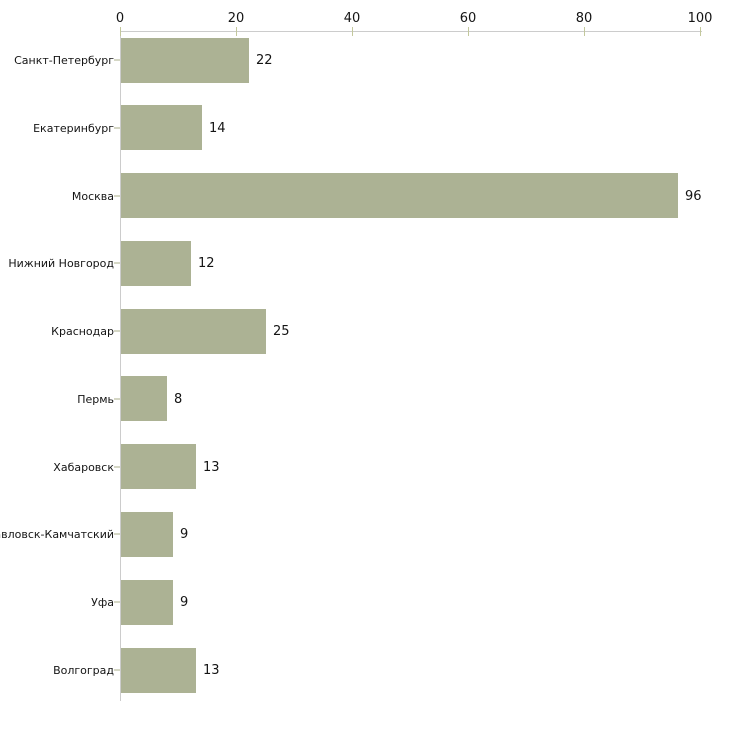 The height and width of the screenshot is (730, 730). I want to click on category-label: Пермь, so click(95, 399).